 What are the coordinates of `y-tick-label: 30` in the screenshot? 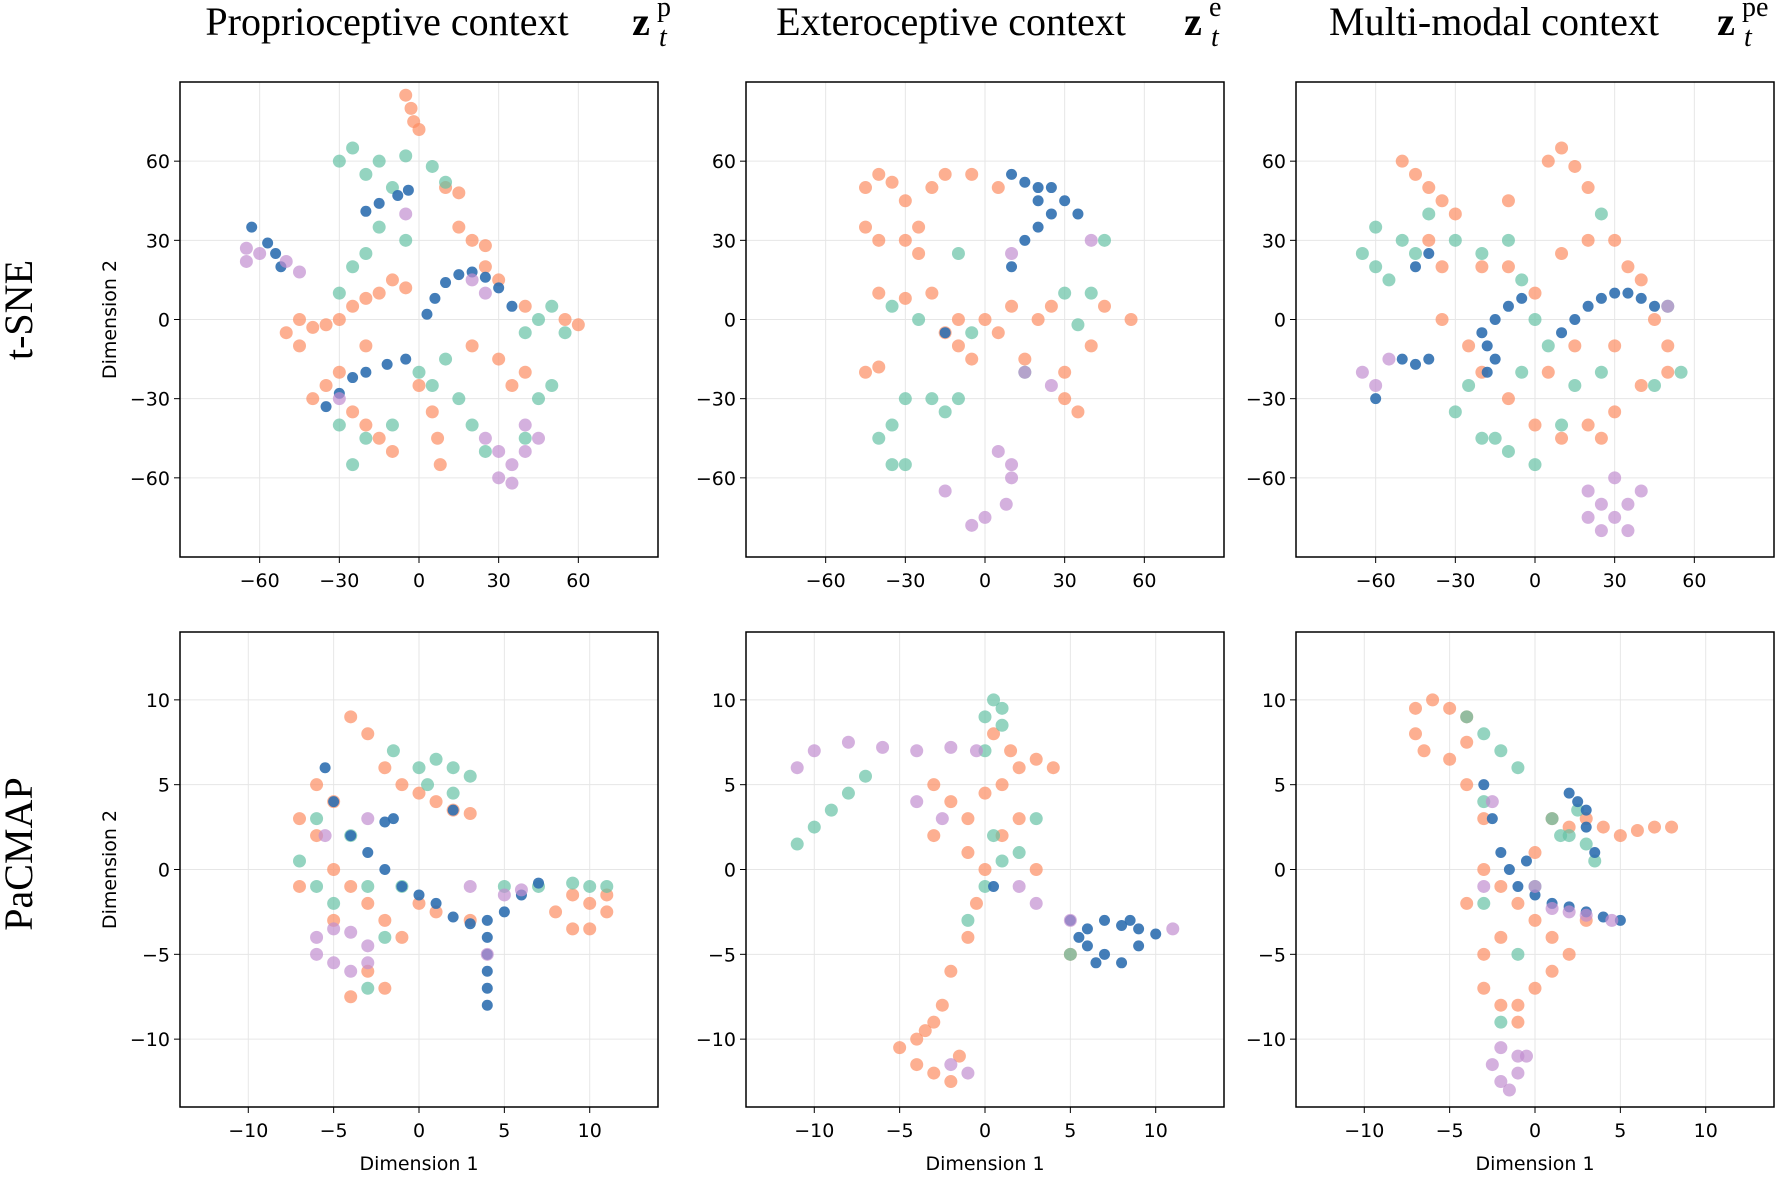 It's located at (1274, 241).